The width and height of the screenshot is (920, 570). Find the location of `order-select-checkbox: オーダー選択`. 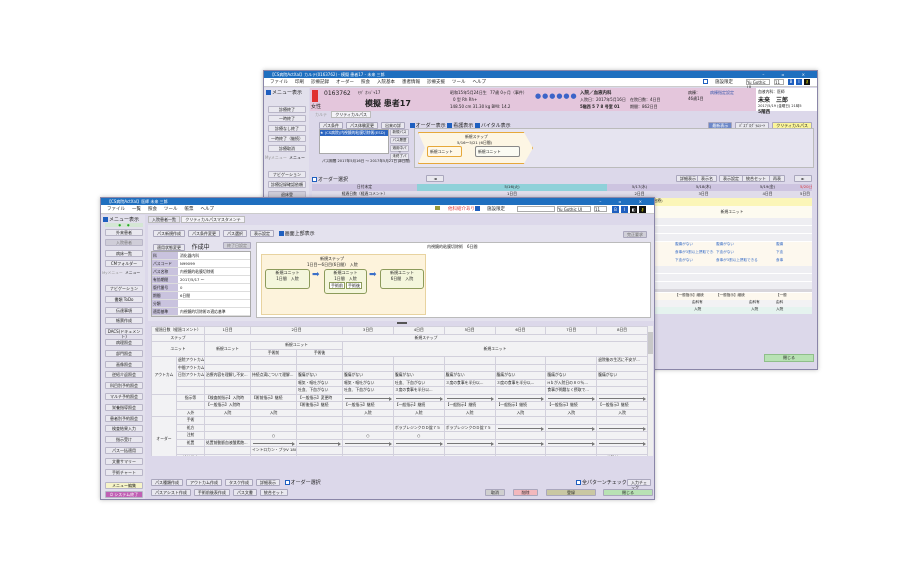

order-select-checkbox: オーダー選択 is located at coordinates (330, 179).